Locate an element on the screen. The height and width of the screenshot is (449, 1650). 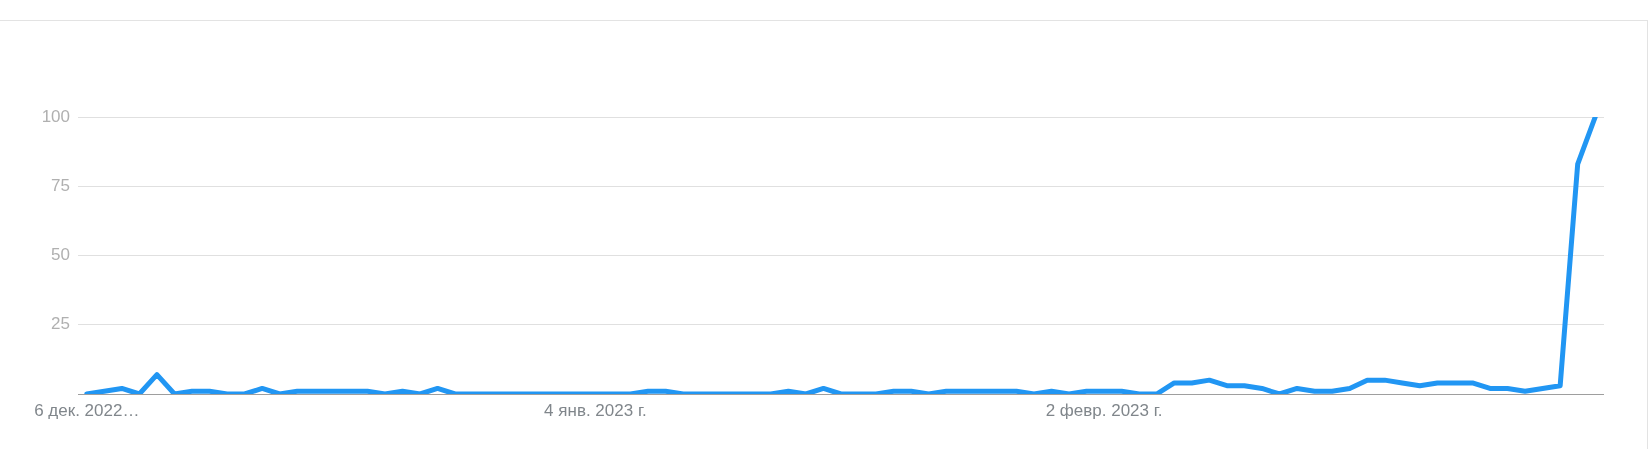
y-tick-label: 25 is located at coordinates (60, 324).